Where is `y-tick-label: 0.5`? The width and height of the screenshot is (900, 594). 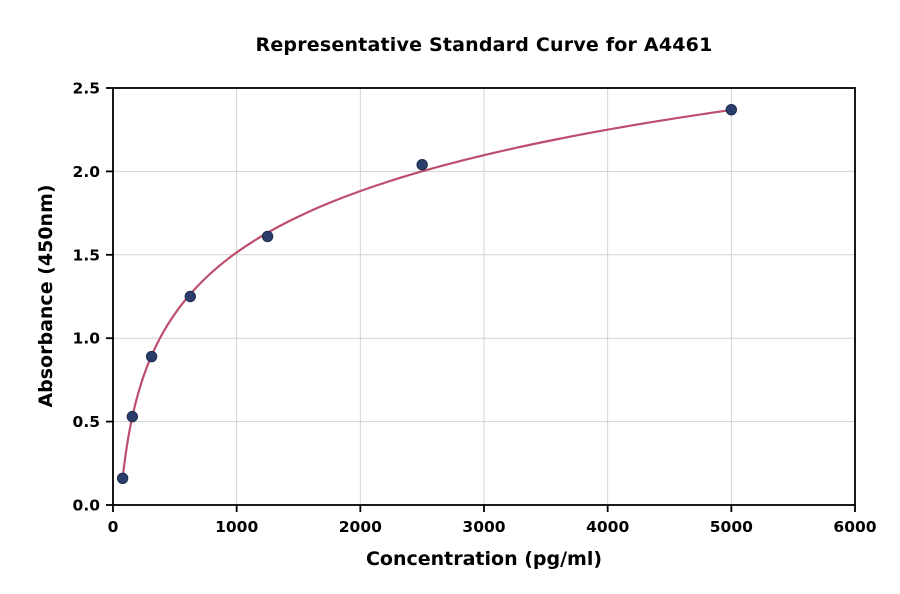 y-tick-label: 0.5 is located at coordinates (86, 422).